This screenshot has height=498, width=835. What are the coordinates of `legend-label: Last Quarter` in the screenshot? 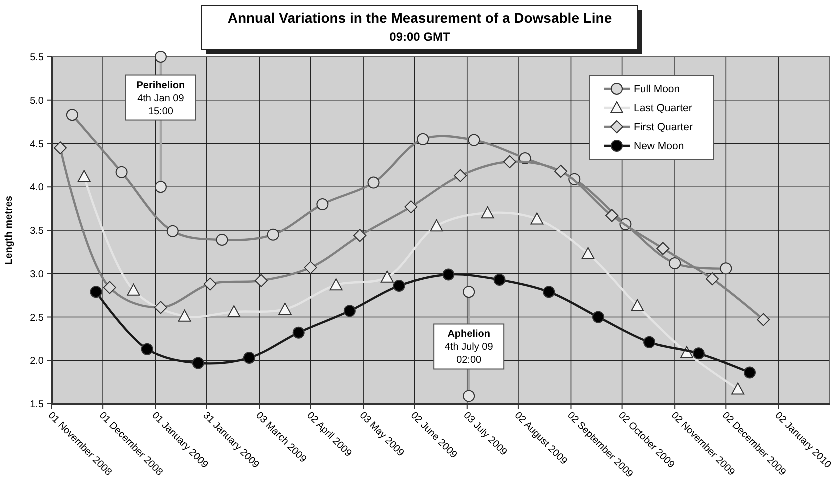 It's located at (663, 108).